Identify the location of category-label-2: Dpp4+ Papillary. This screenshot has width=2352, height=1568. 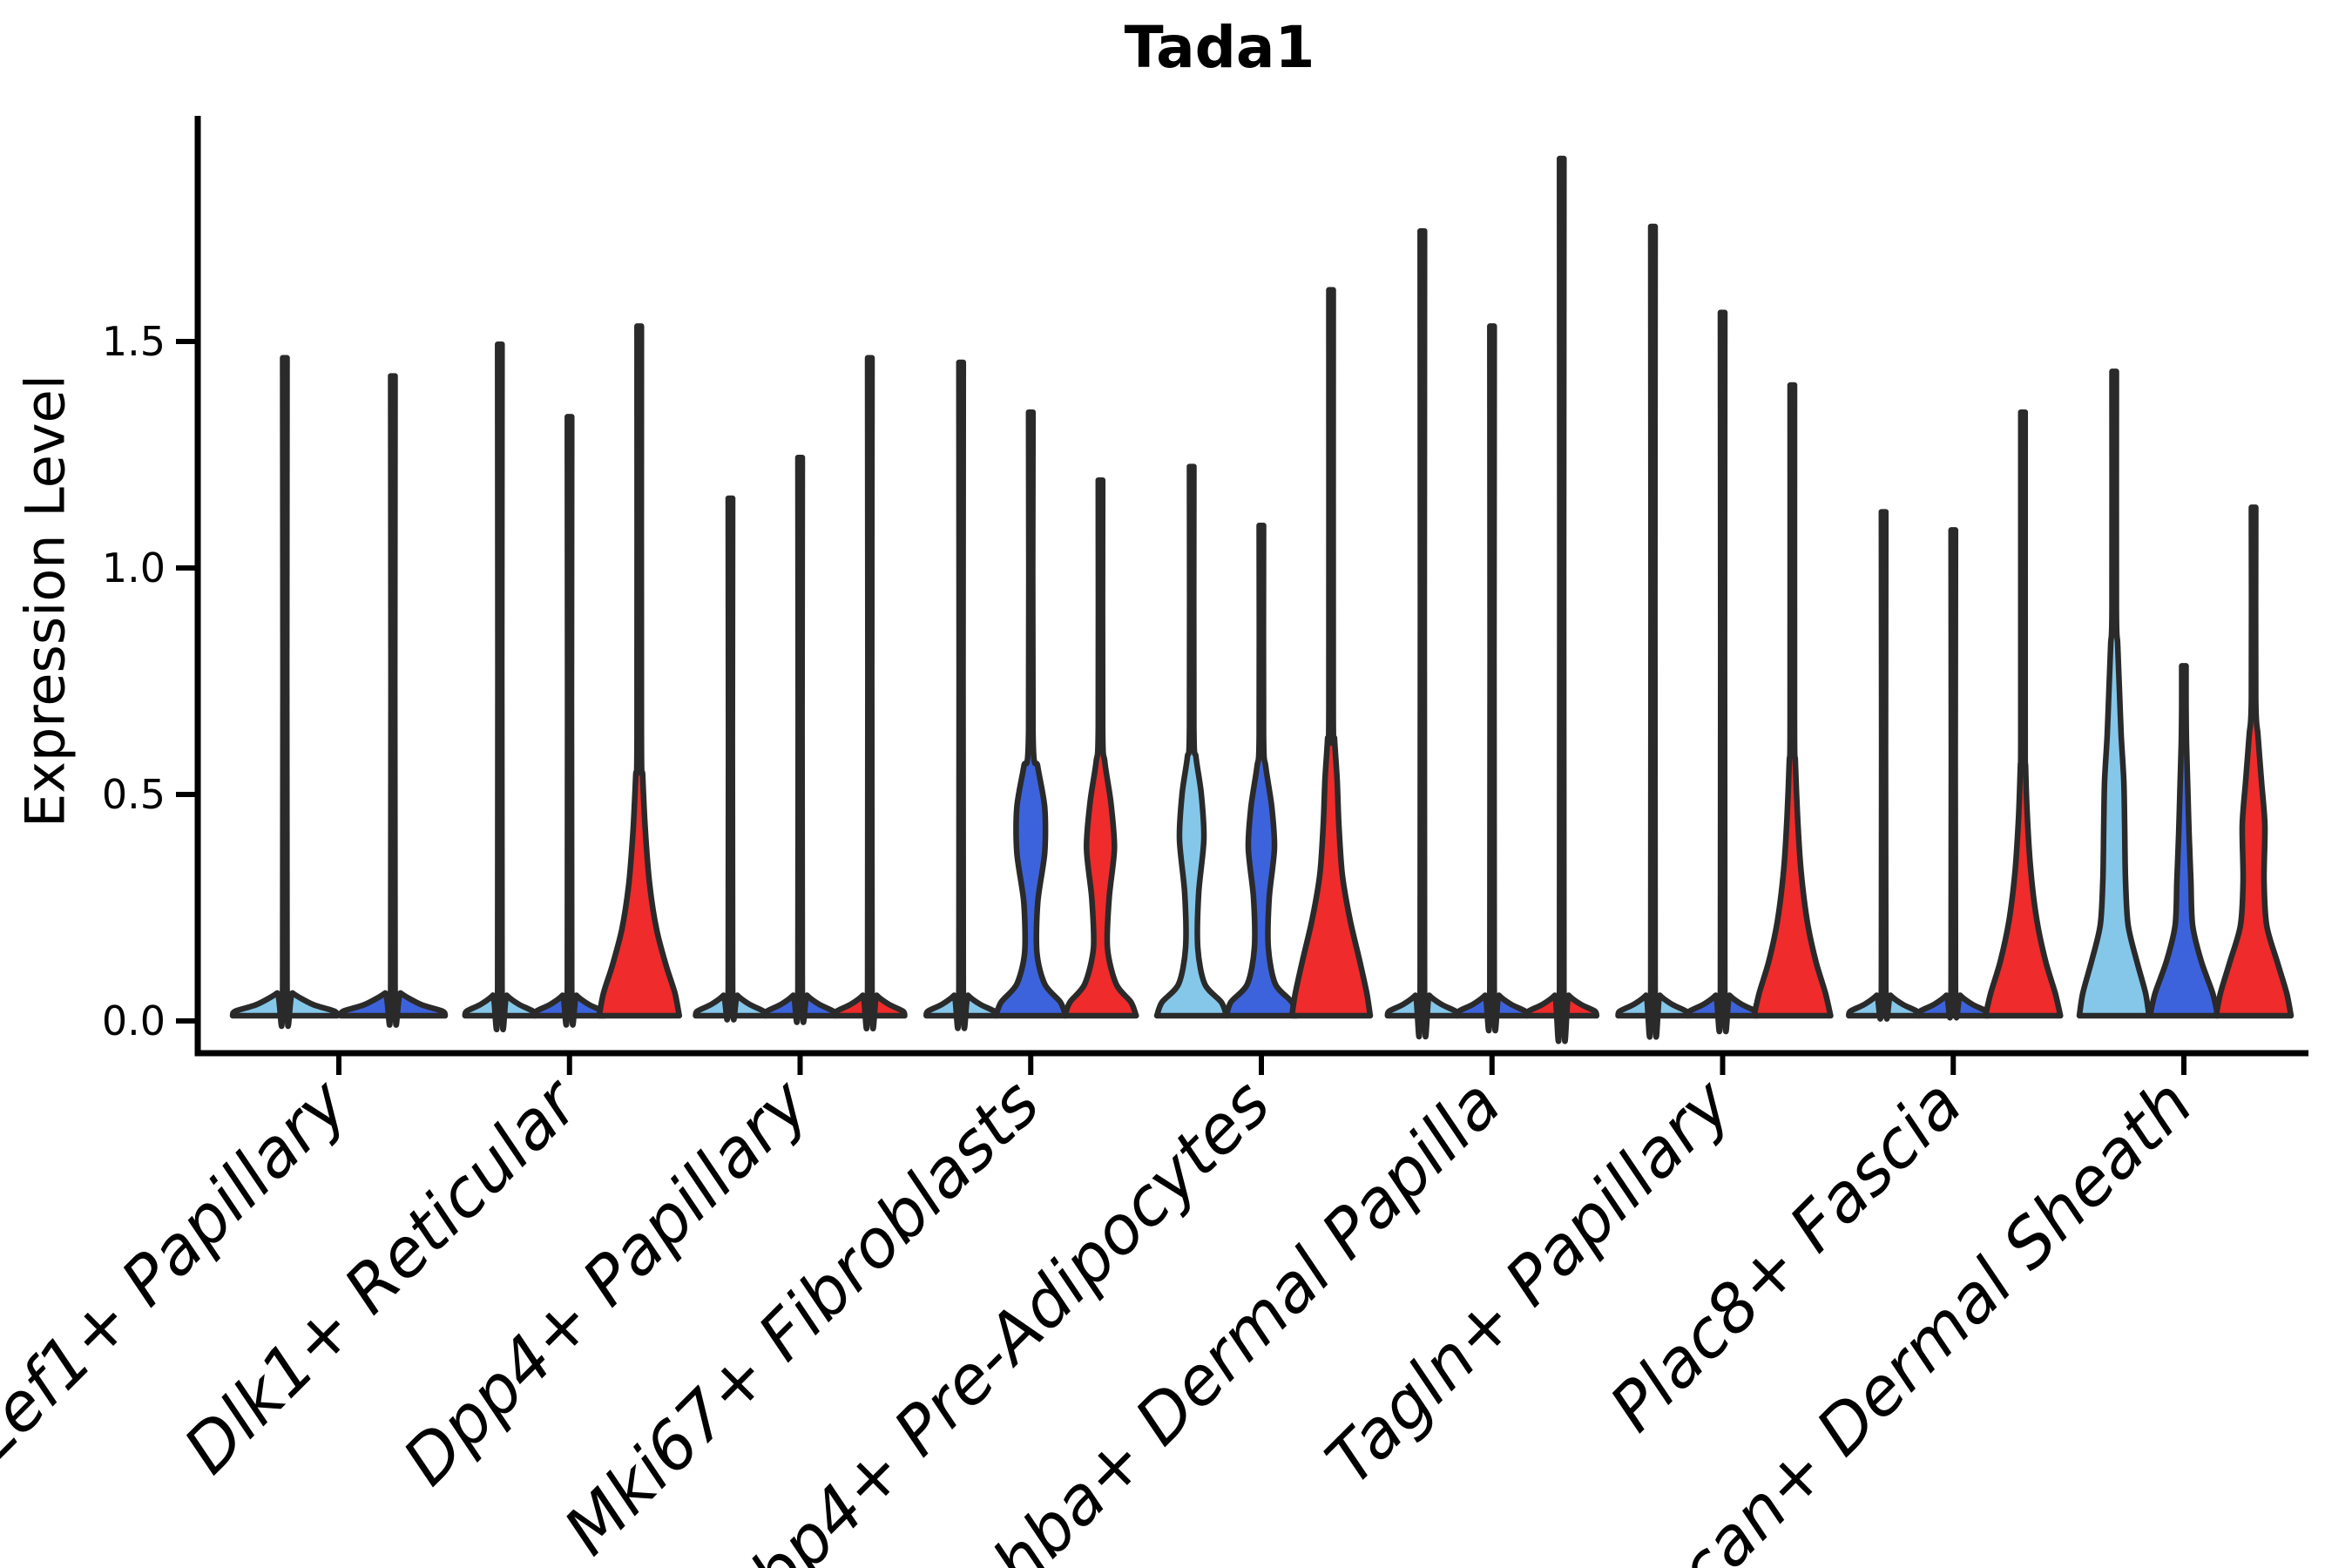
(606, 1282).